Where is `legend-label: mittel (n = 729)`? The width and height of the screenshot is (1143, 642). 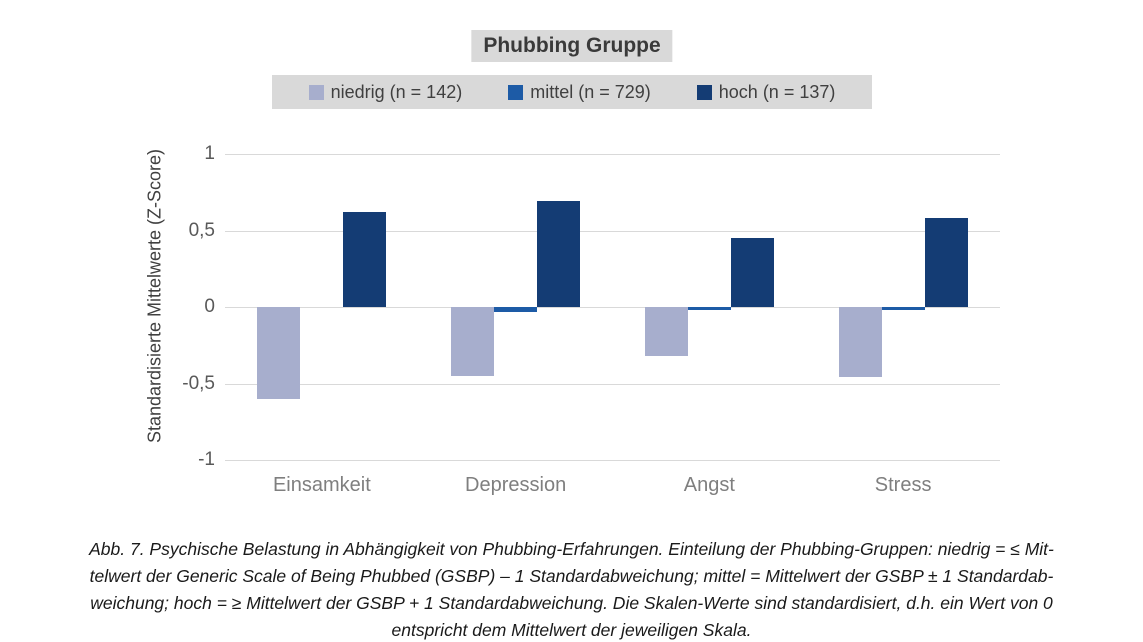
legend-label: mittel (n = 729) is located at coordinates (590, 91).